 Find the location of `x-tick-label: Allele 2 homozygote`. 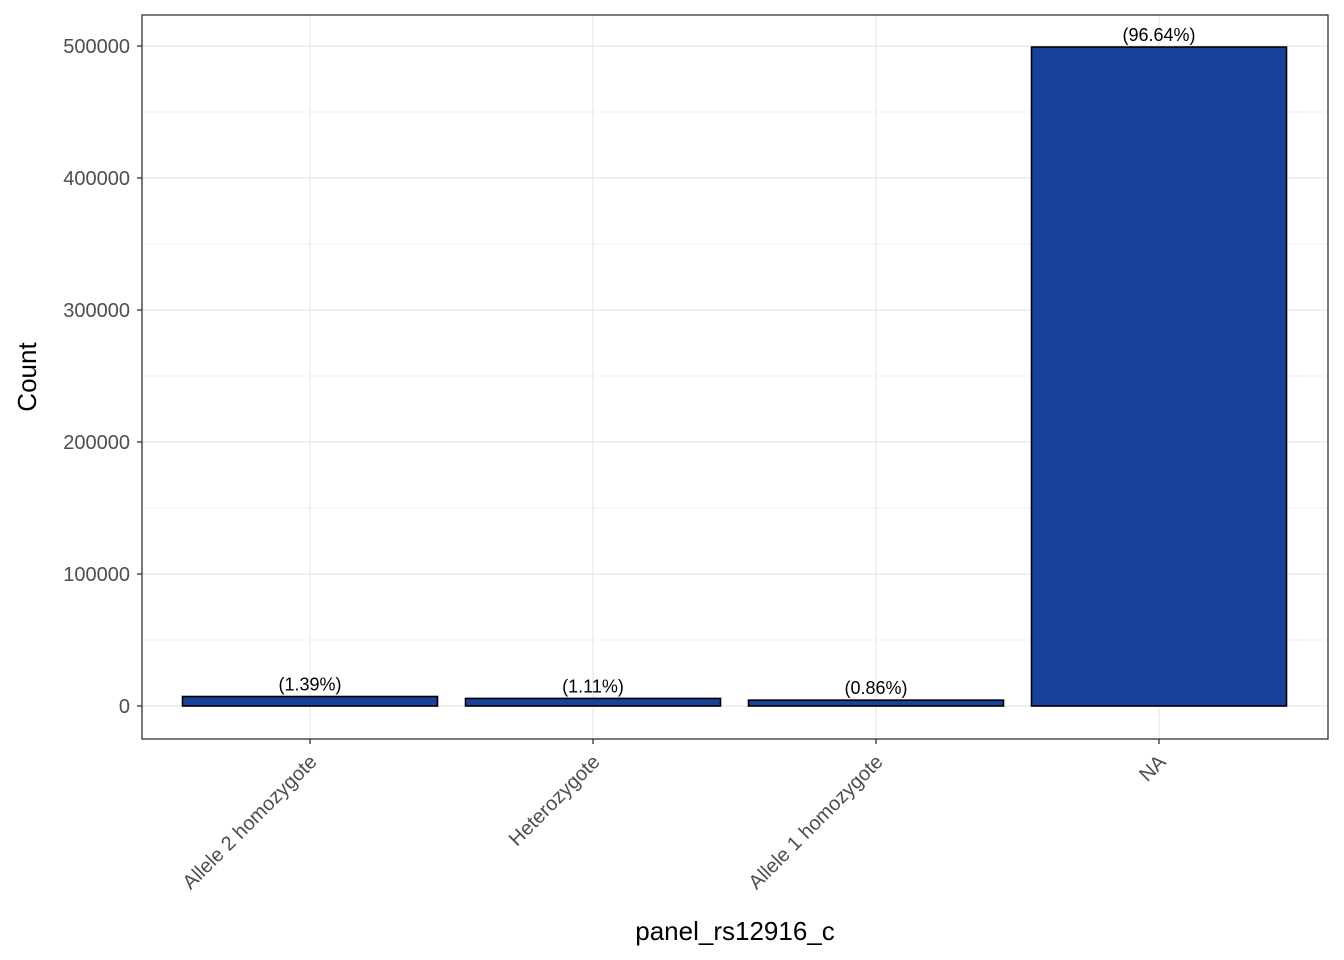

x-tick-label: Allele 2 homozygote is located at coordinates (250, 822).